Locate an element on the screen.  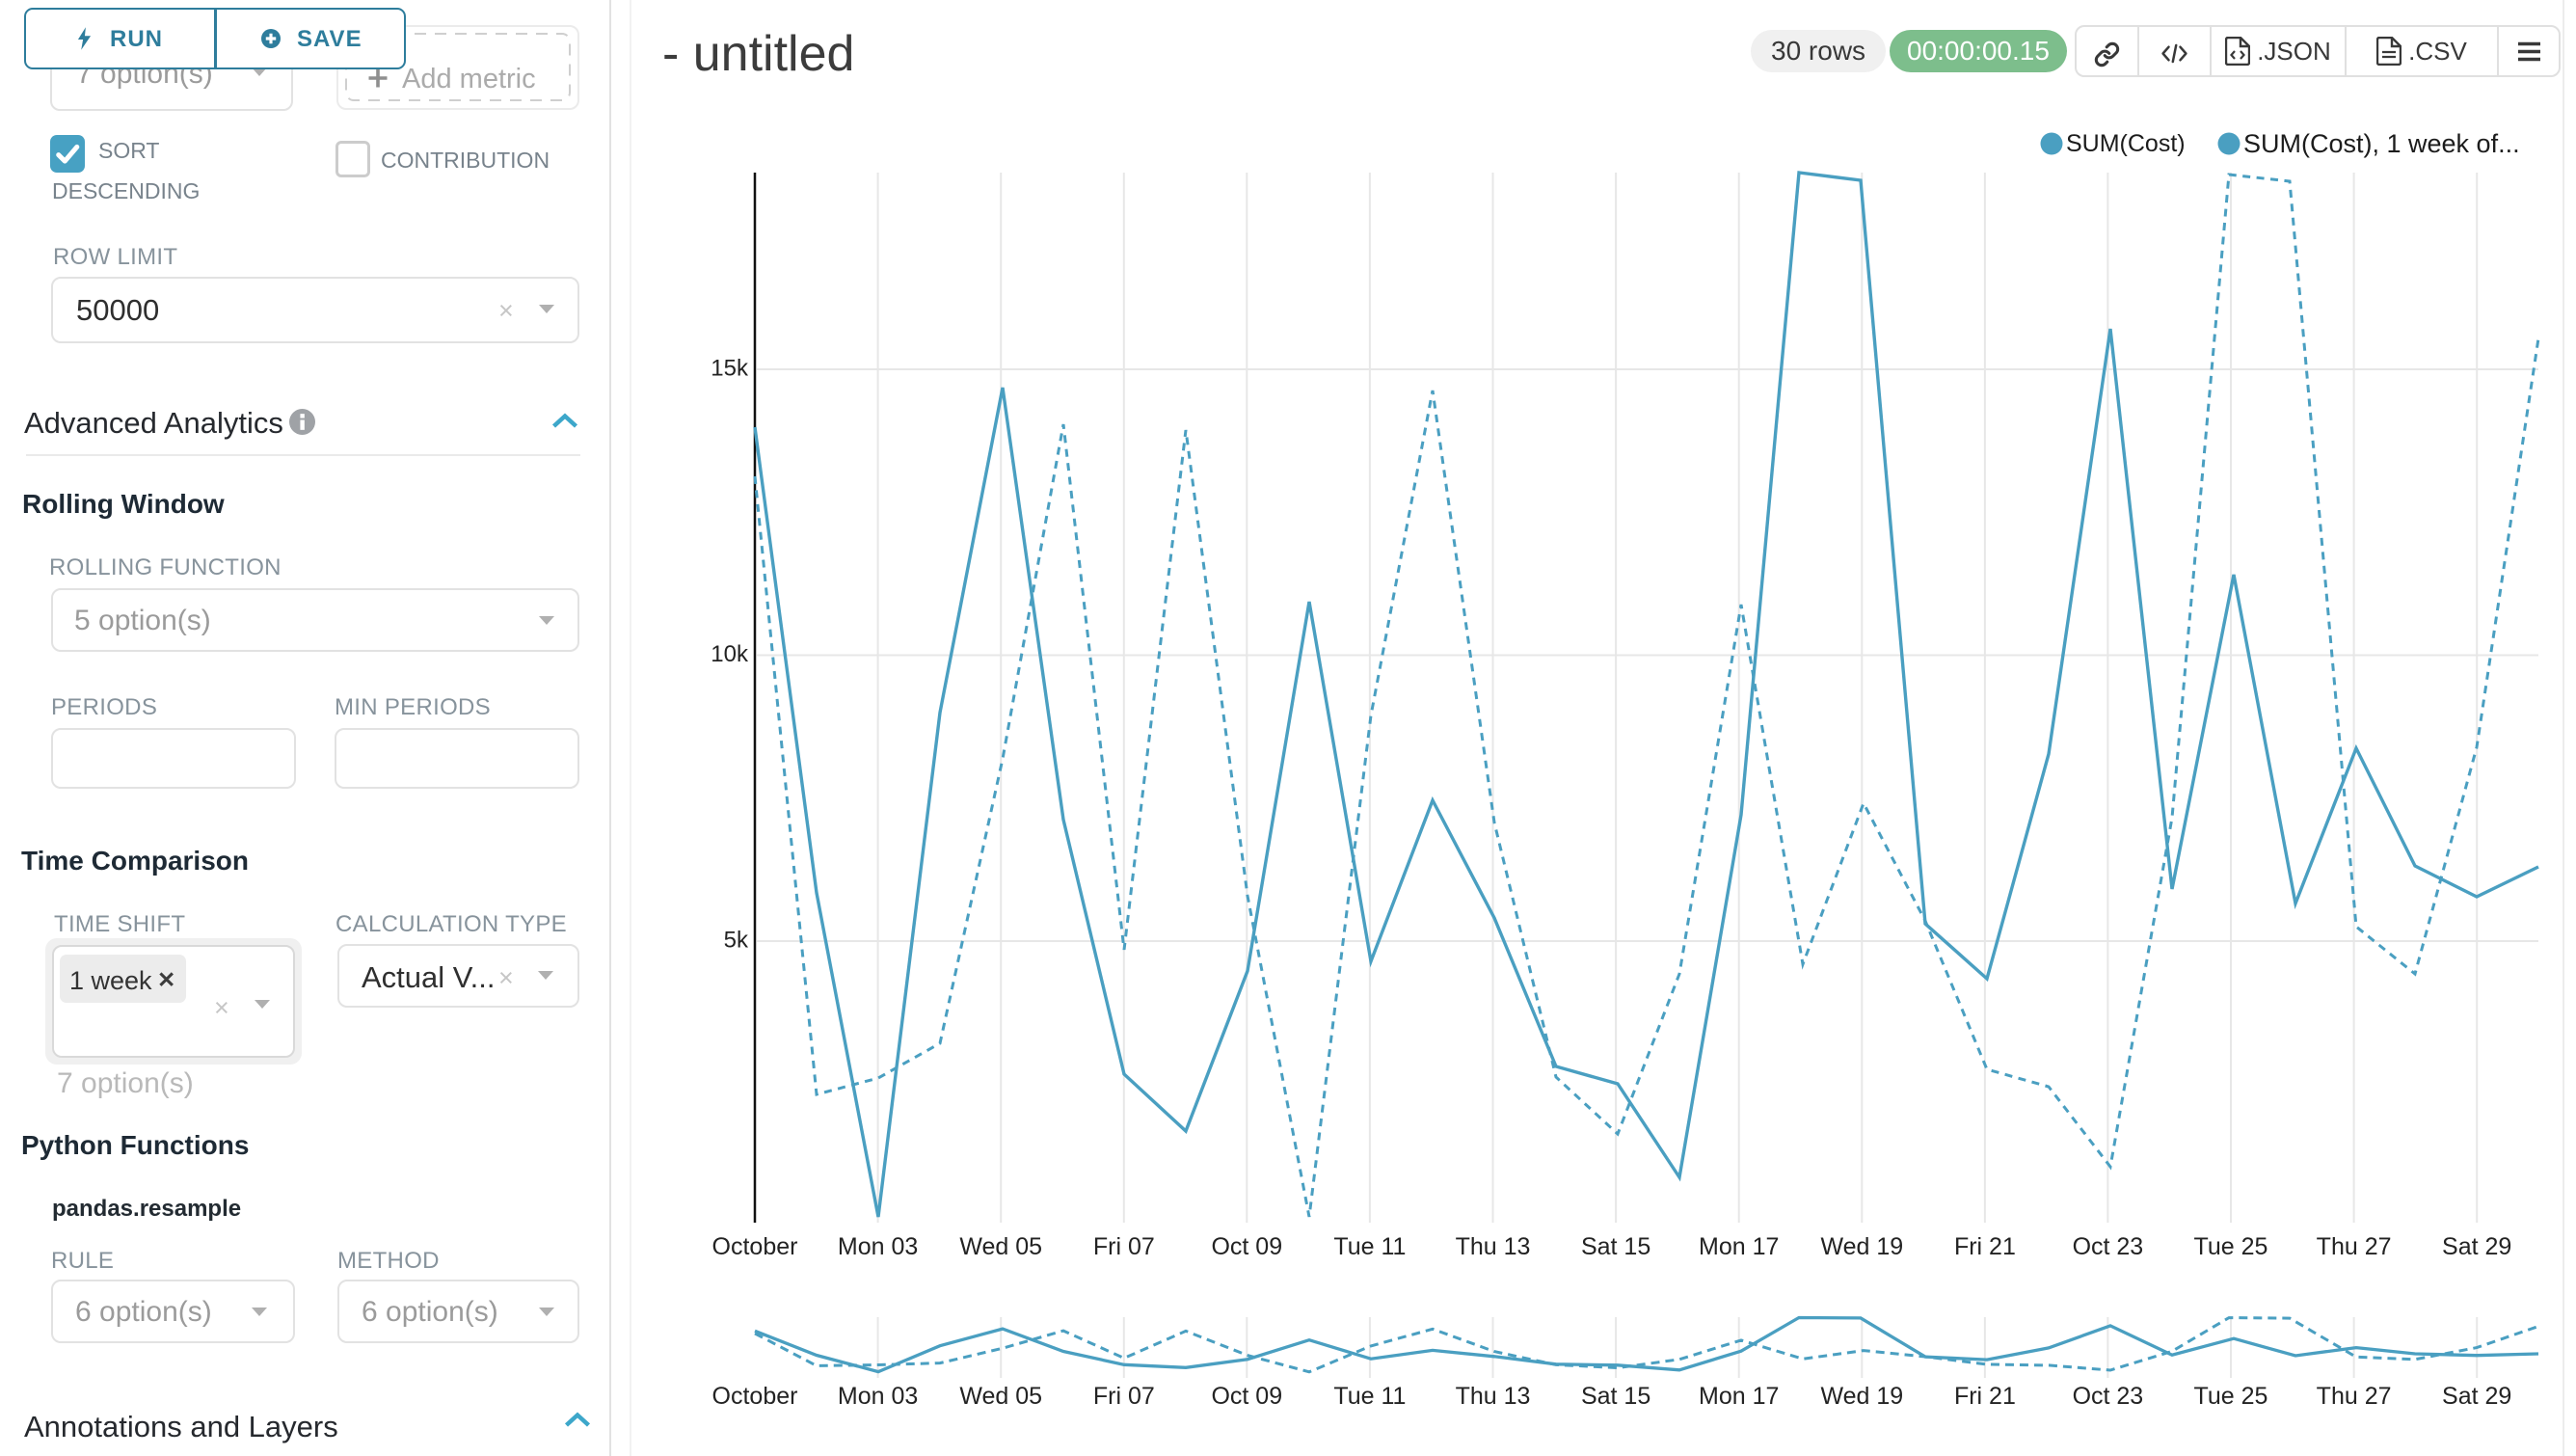
svg-text: SUM(Cost) is located at coordinates (2126, 143).